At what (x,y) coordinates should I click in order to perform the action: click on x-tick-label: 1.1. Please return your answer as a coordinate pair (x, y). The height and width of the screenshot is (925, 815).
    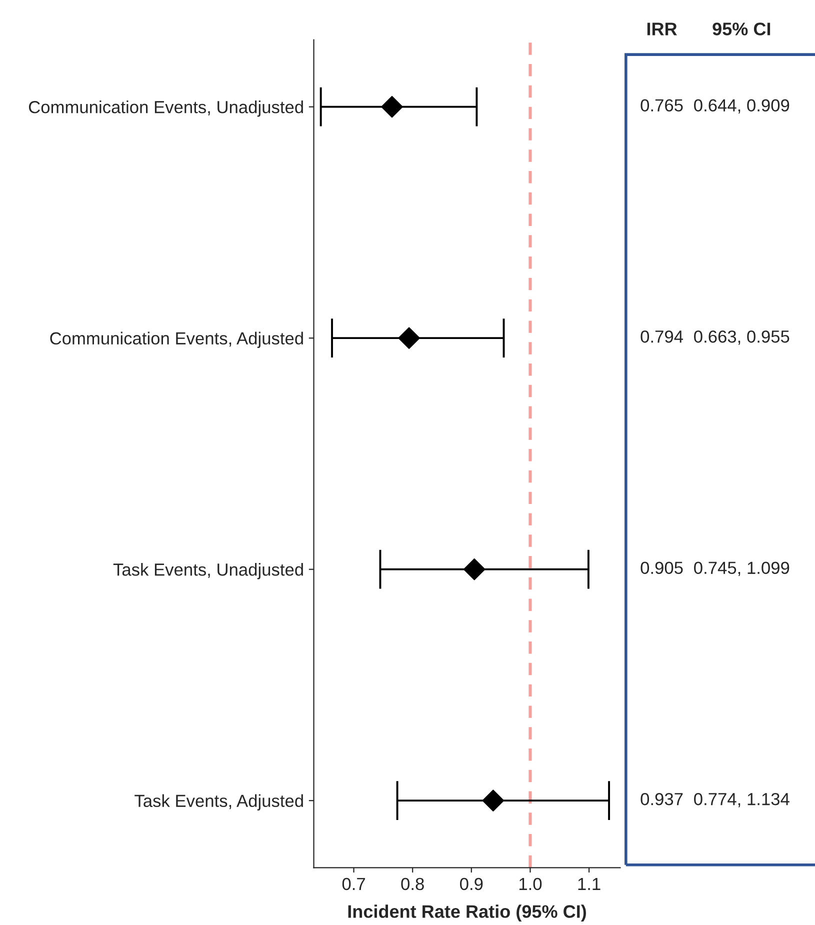
    Looking at the image, I should click on (589, 884).